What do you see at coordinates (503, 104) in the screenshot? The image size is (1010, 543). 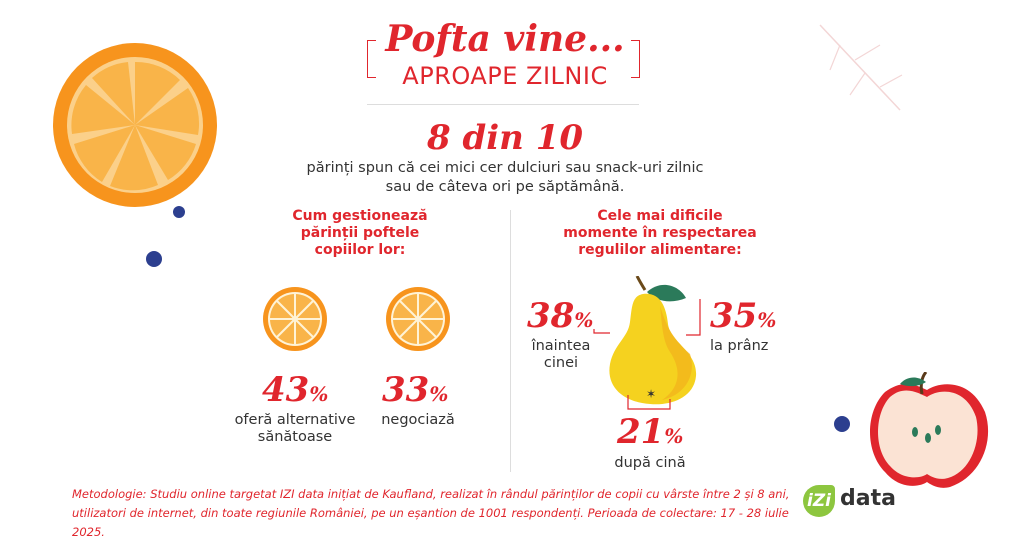 I see `divider` at bounding box center [503, 104].